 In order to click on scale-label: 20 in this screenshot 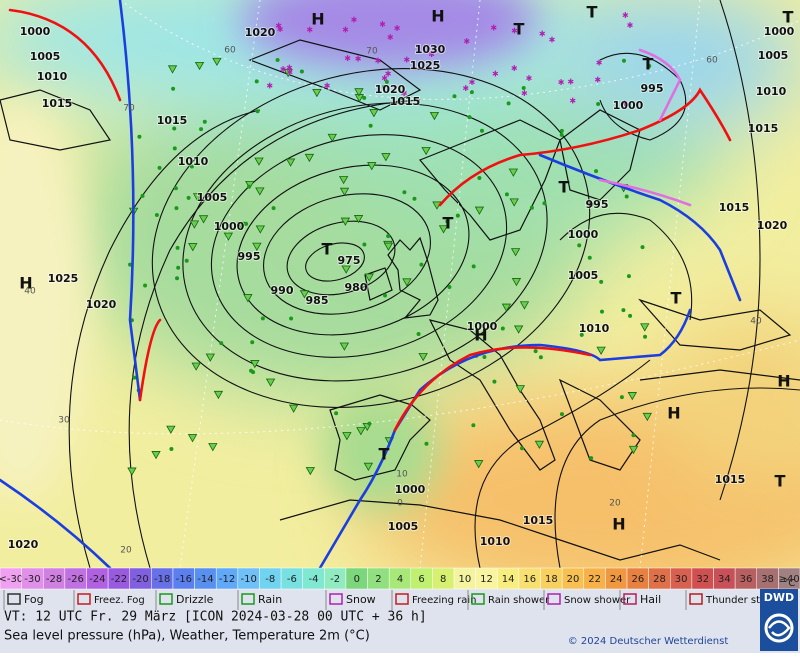, I will do `click(573, 579)`.